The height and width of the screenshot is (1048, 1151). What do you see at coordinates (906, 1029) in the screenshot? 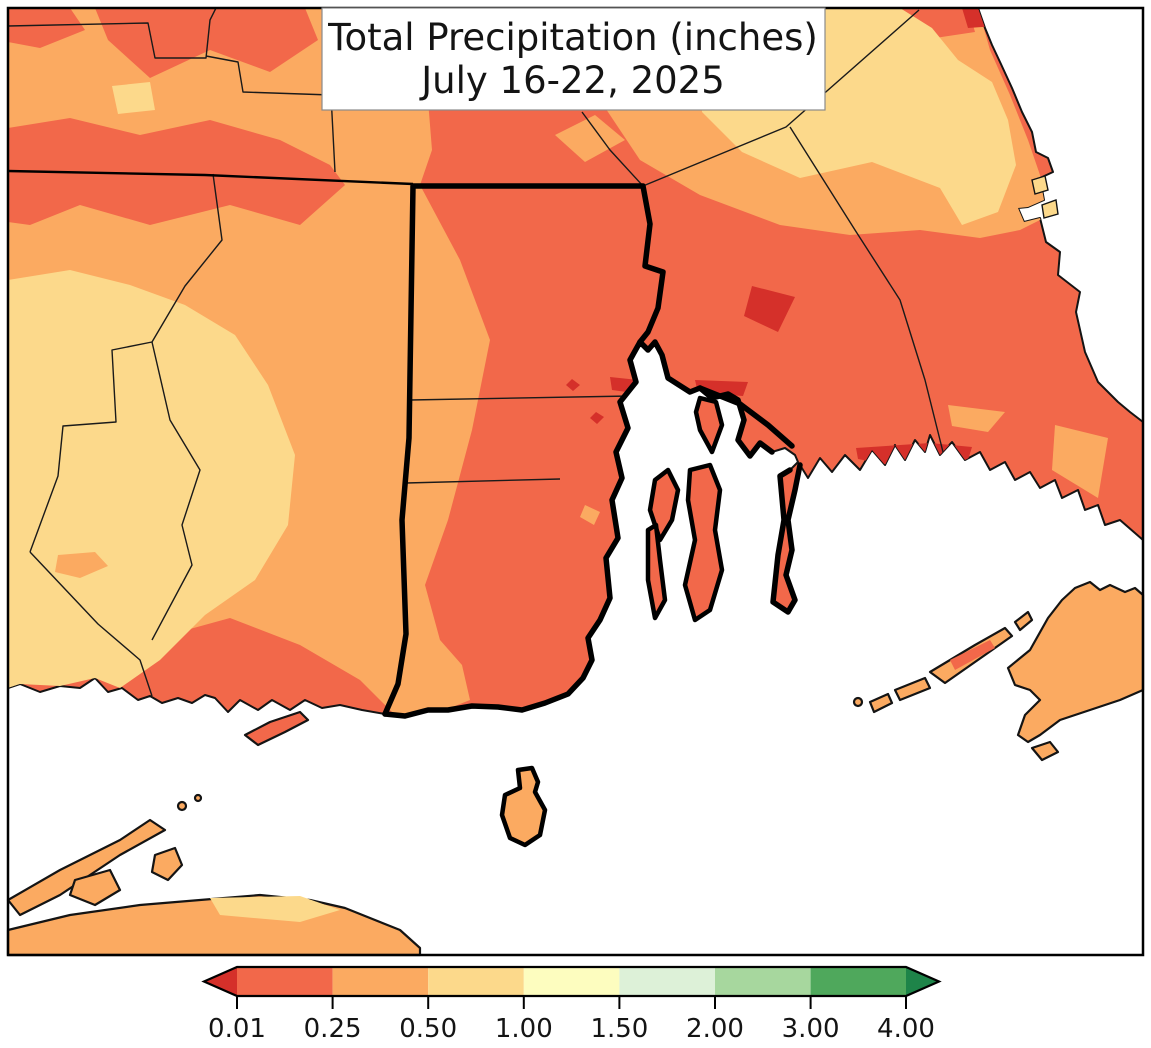
I see `tick-label-400: 4.00` at bounding box center [906, 1029].